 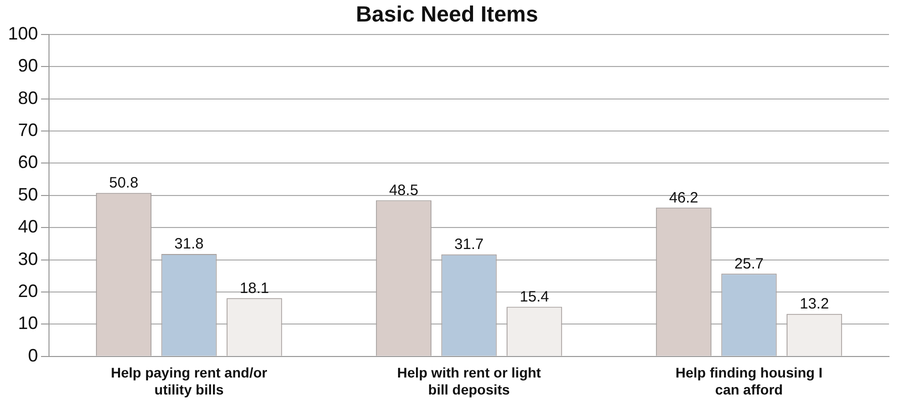 I want to click on y-tick-label: 60, so click(x=28, y=162).